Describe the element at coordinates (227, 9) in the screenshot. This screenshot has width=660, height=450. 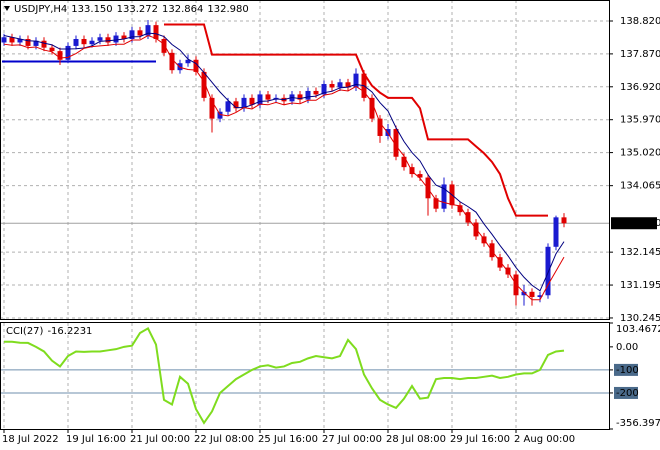
I see `close: 132.980` at that location.